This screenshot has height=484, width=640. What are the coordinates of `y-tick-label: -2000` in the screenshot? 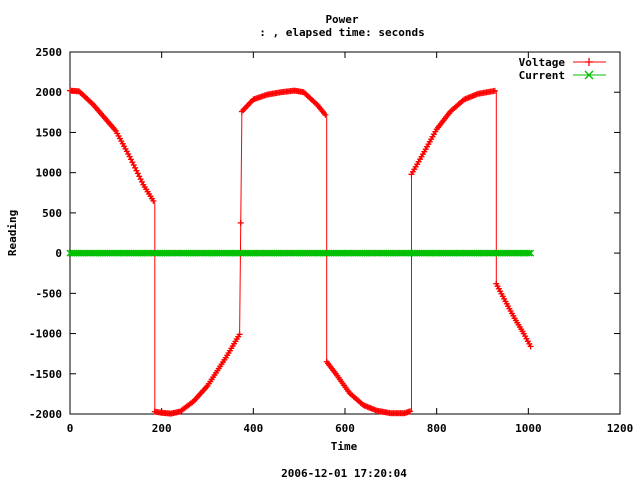 It's located at (45, 414).